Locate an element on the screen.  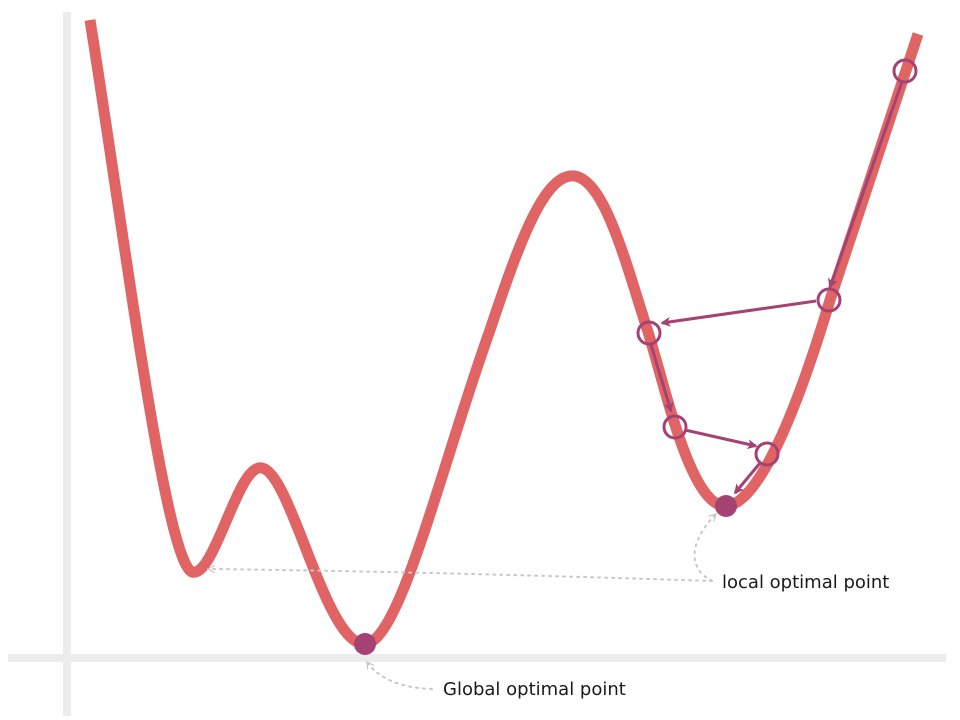
local-minimum-leader-left is located at coordinates (459, 573).